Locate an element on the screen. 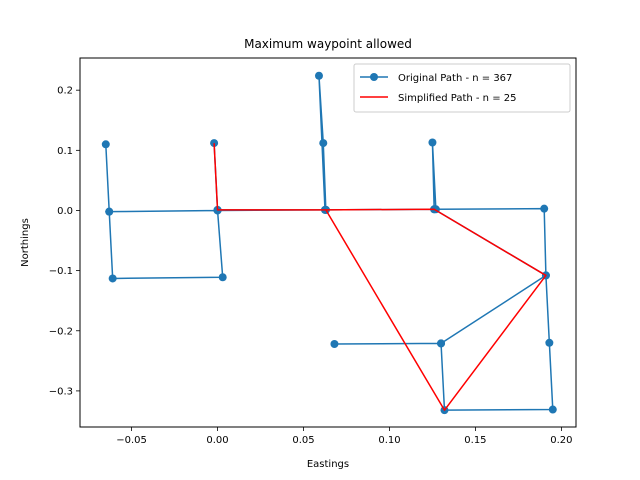 Image resolution: width=640 pixels, height=480 pixels. x-tick-label: 0.05 is located at coordinates (303, 440).